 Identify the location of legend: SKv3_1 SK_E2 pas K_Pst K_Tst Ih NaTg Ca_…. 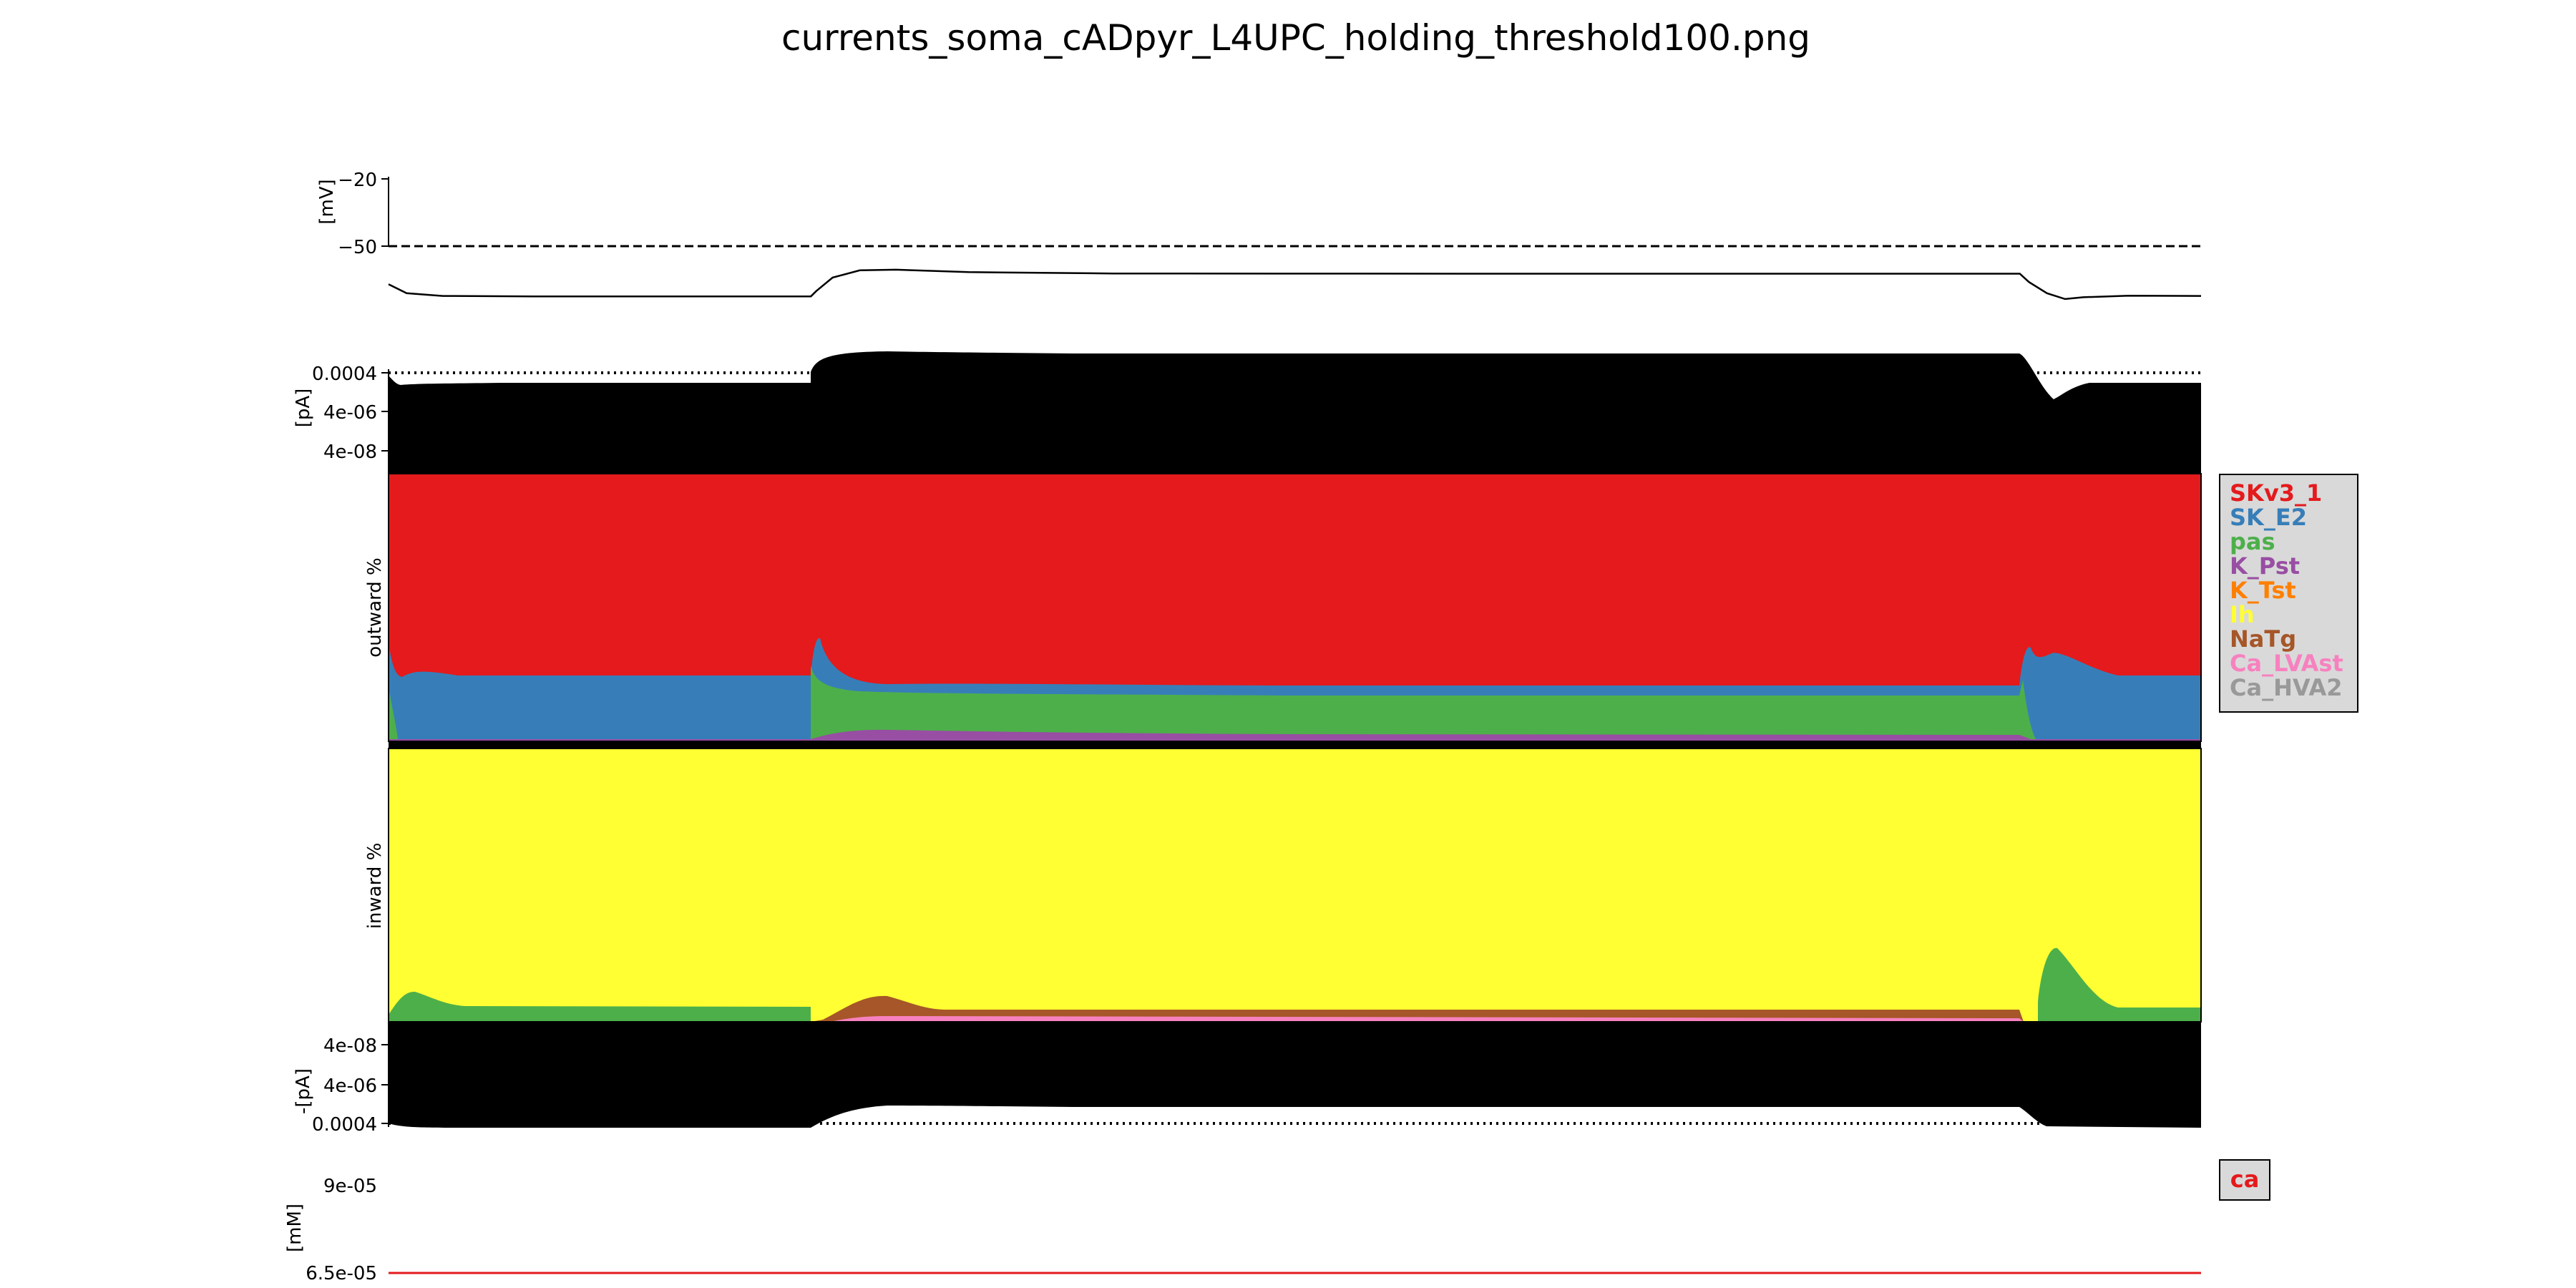
(2288, 593).